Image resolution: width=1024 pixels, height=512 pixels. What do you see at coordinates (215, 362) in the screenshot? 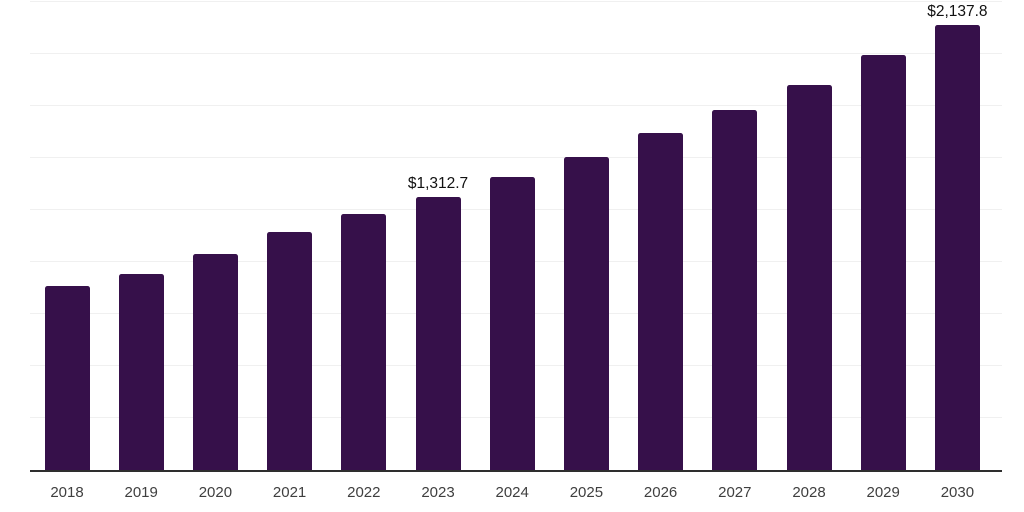
I see `bar-2020` at bounding box center [215, 362].